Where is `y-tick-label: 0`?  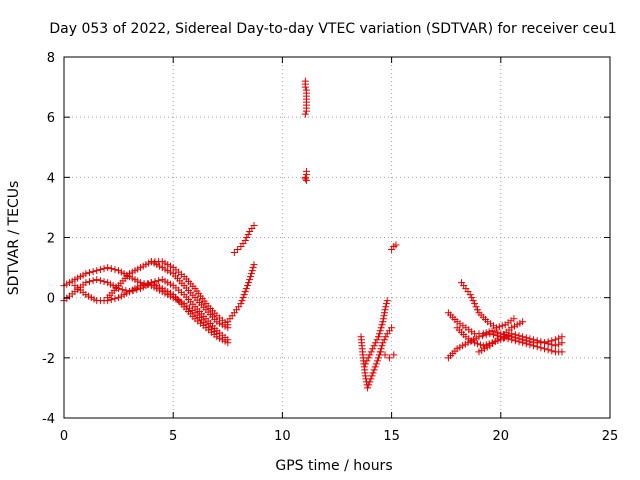
y-tick-label: 0 is located at coordinates (51, 299).